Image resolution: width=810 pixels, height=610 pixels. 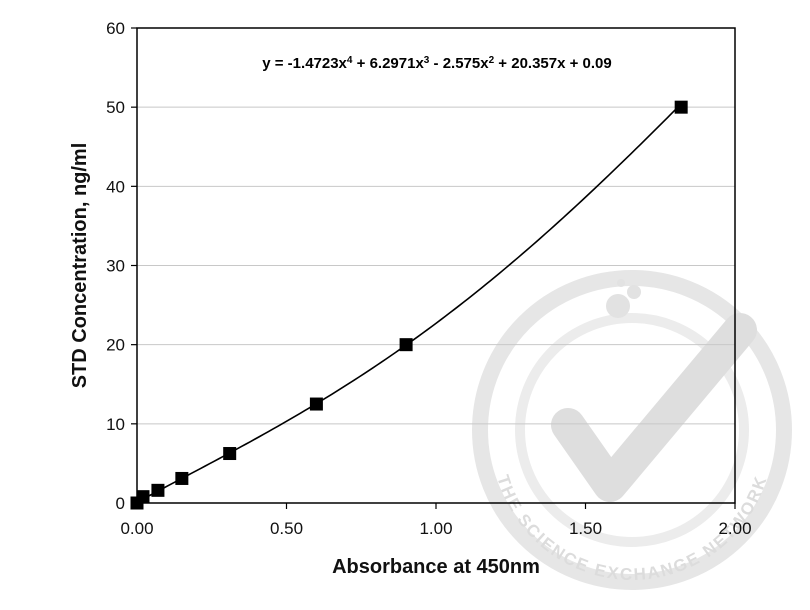 I want to click on y-tick-label: 10, so click(x=115, y=424).